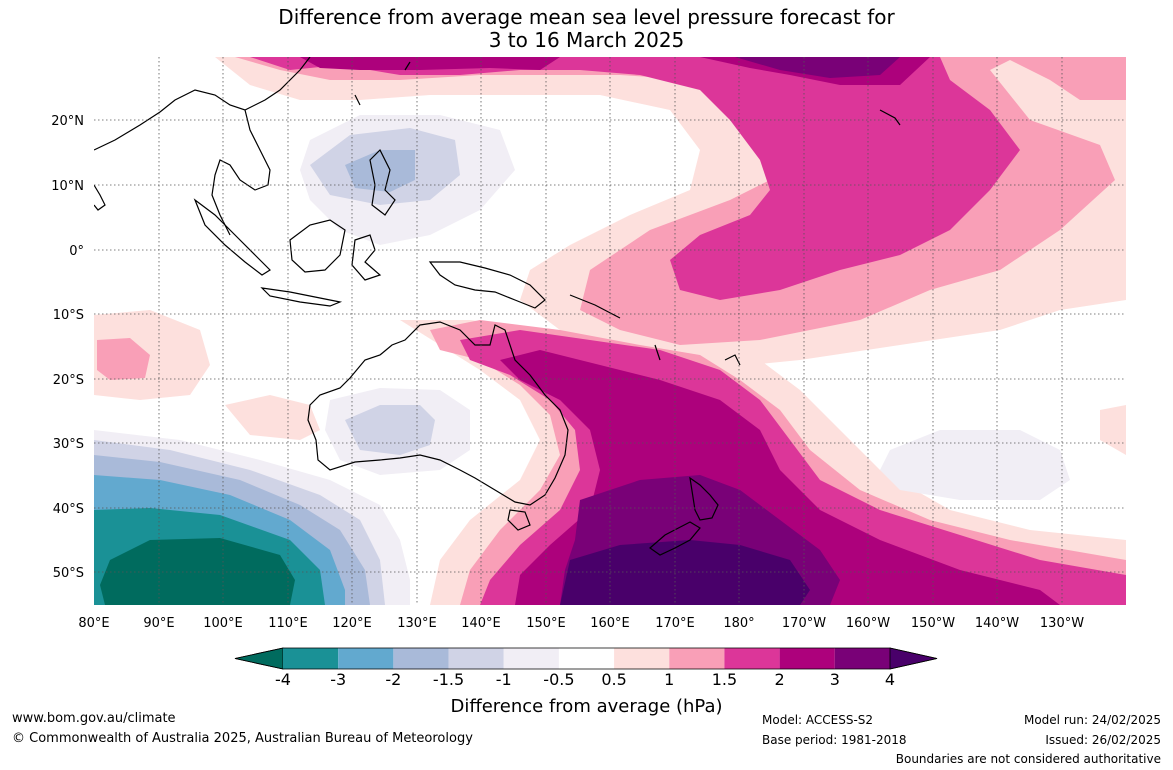  What do you see at coordinates (997, 623) in the screenshot?
I see `lon-label: 140°W` at bounding box center [997, 623].